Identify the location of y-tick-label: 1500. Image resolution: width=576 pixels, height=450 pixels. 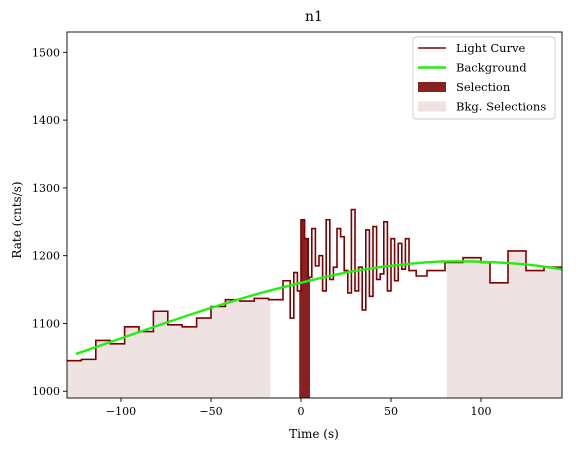
(46, 52).